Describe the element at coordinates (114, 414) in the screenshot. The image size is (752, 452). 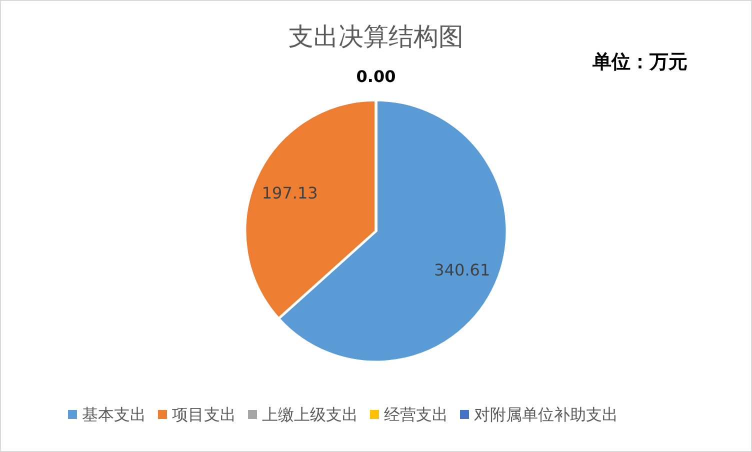
I see `legend-label: 基本支出` at that location.